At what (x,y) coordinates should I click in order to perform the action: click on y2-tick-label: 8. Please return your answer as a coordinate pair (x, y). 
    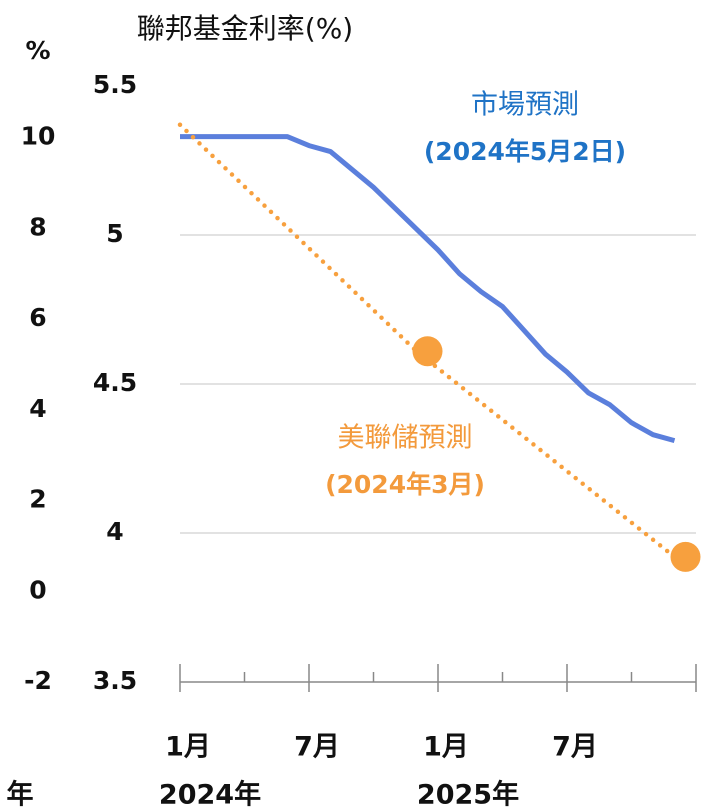
    Looking at the image, I should click on (37, 226).